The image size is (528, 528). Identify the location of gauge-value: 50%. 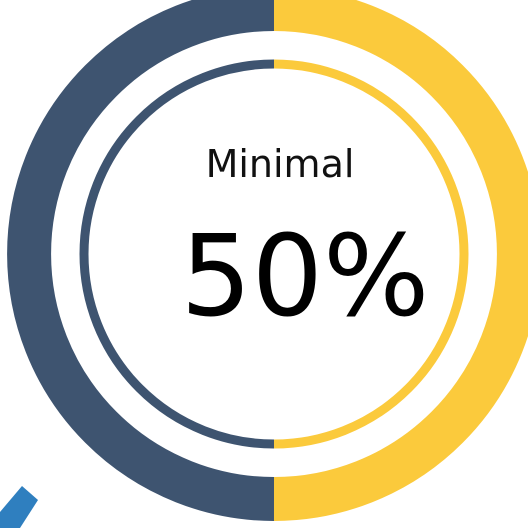
(305, 277).